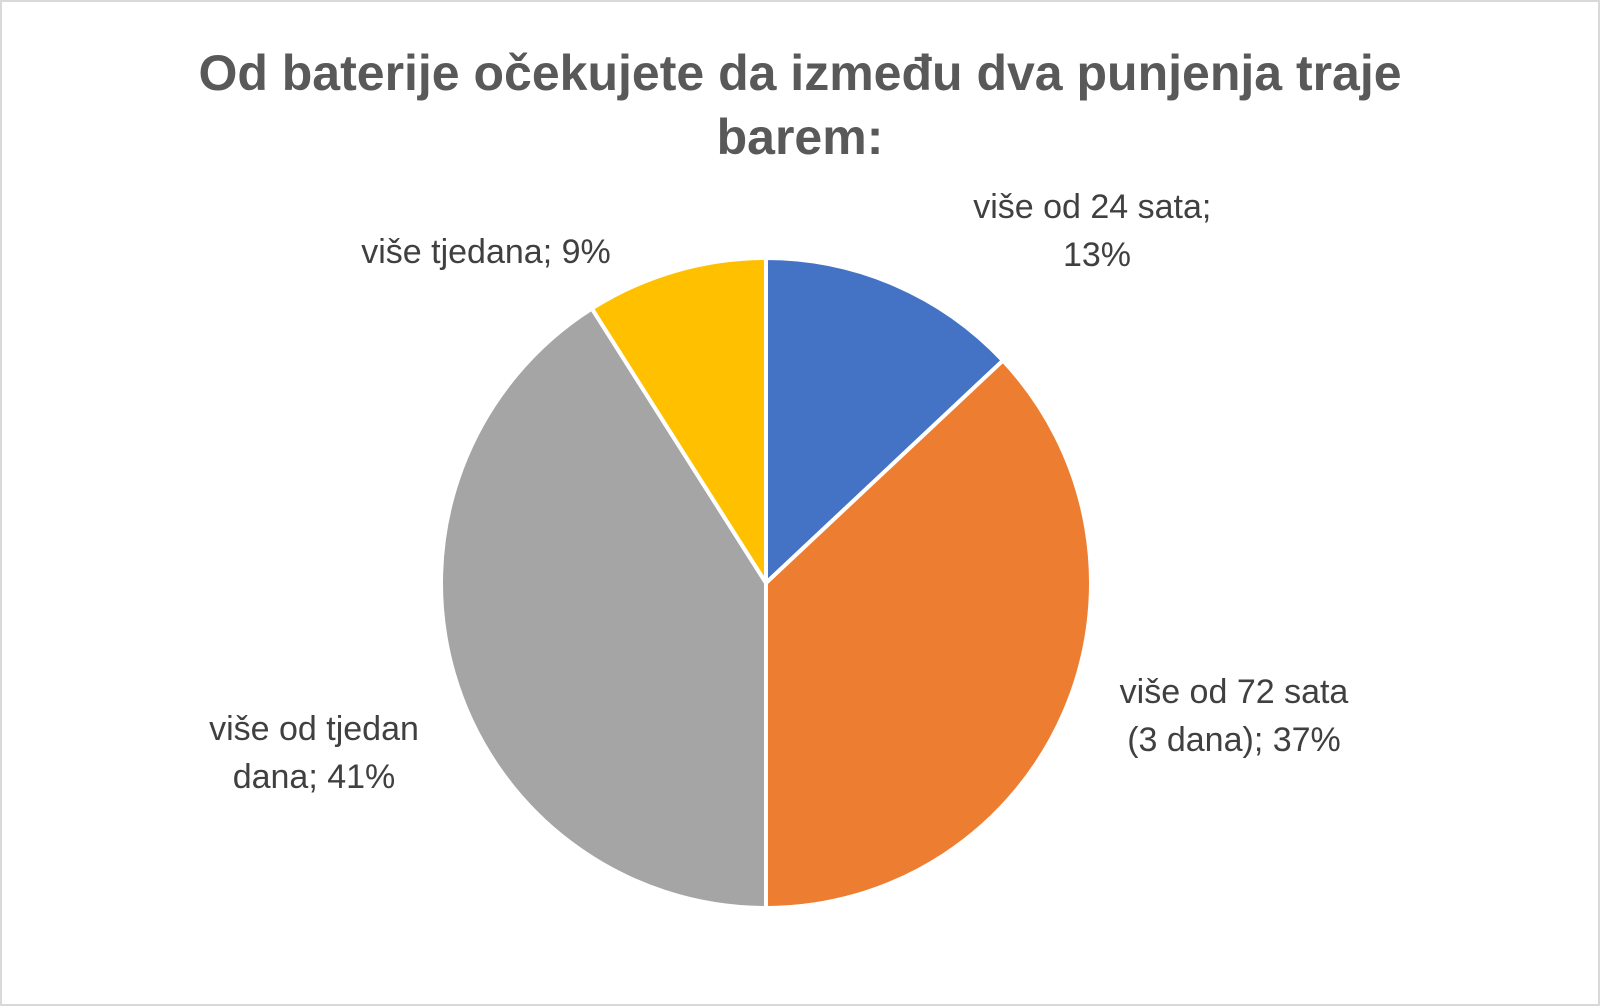  Describe the element at coordinates (314, 753) in the screenshot. I see `data-label: više od tjedan dana; 41%` at that location.